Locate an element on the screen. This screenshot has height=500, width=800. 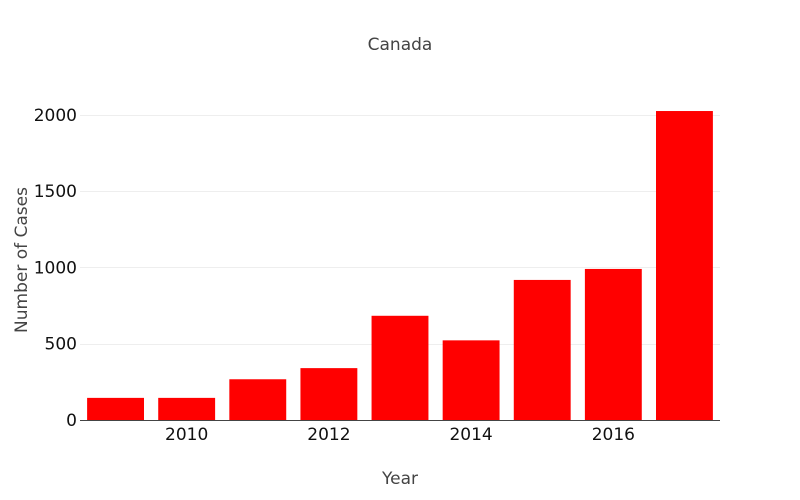
bar-2017 is located at coordinates (684, 266).